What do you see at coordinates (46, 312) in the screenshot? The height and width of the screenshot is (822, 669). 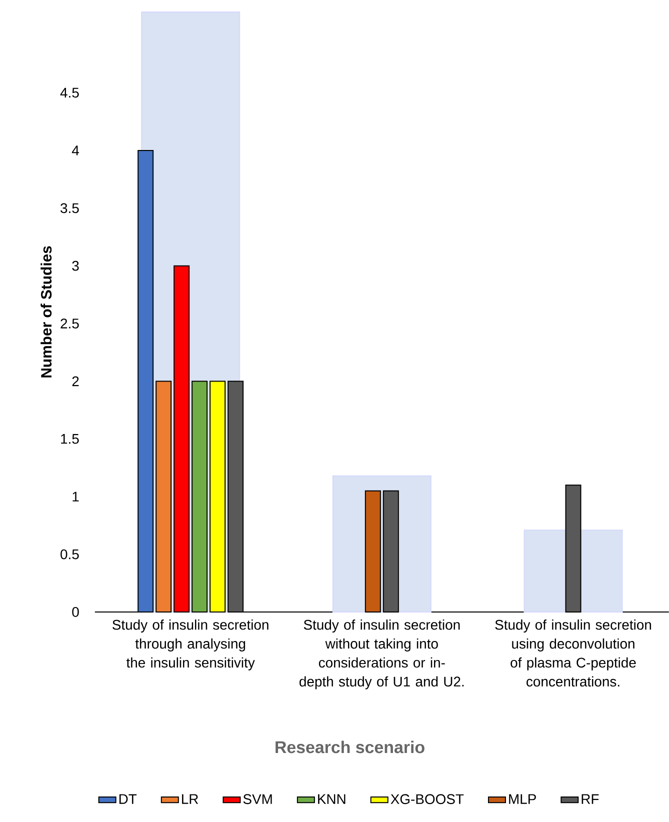 I see `y-axis-title: Number of Studies` at bounding box center [46, 312].